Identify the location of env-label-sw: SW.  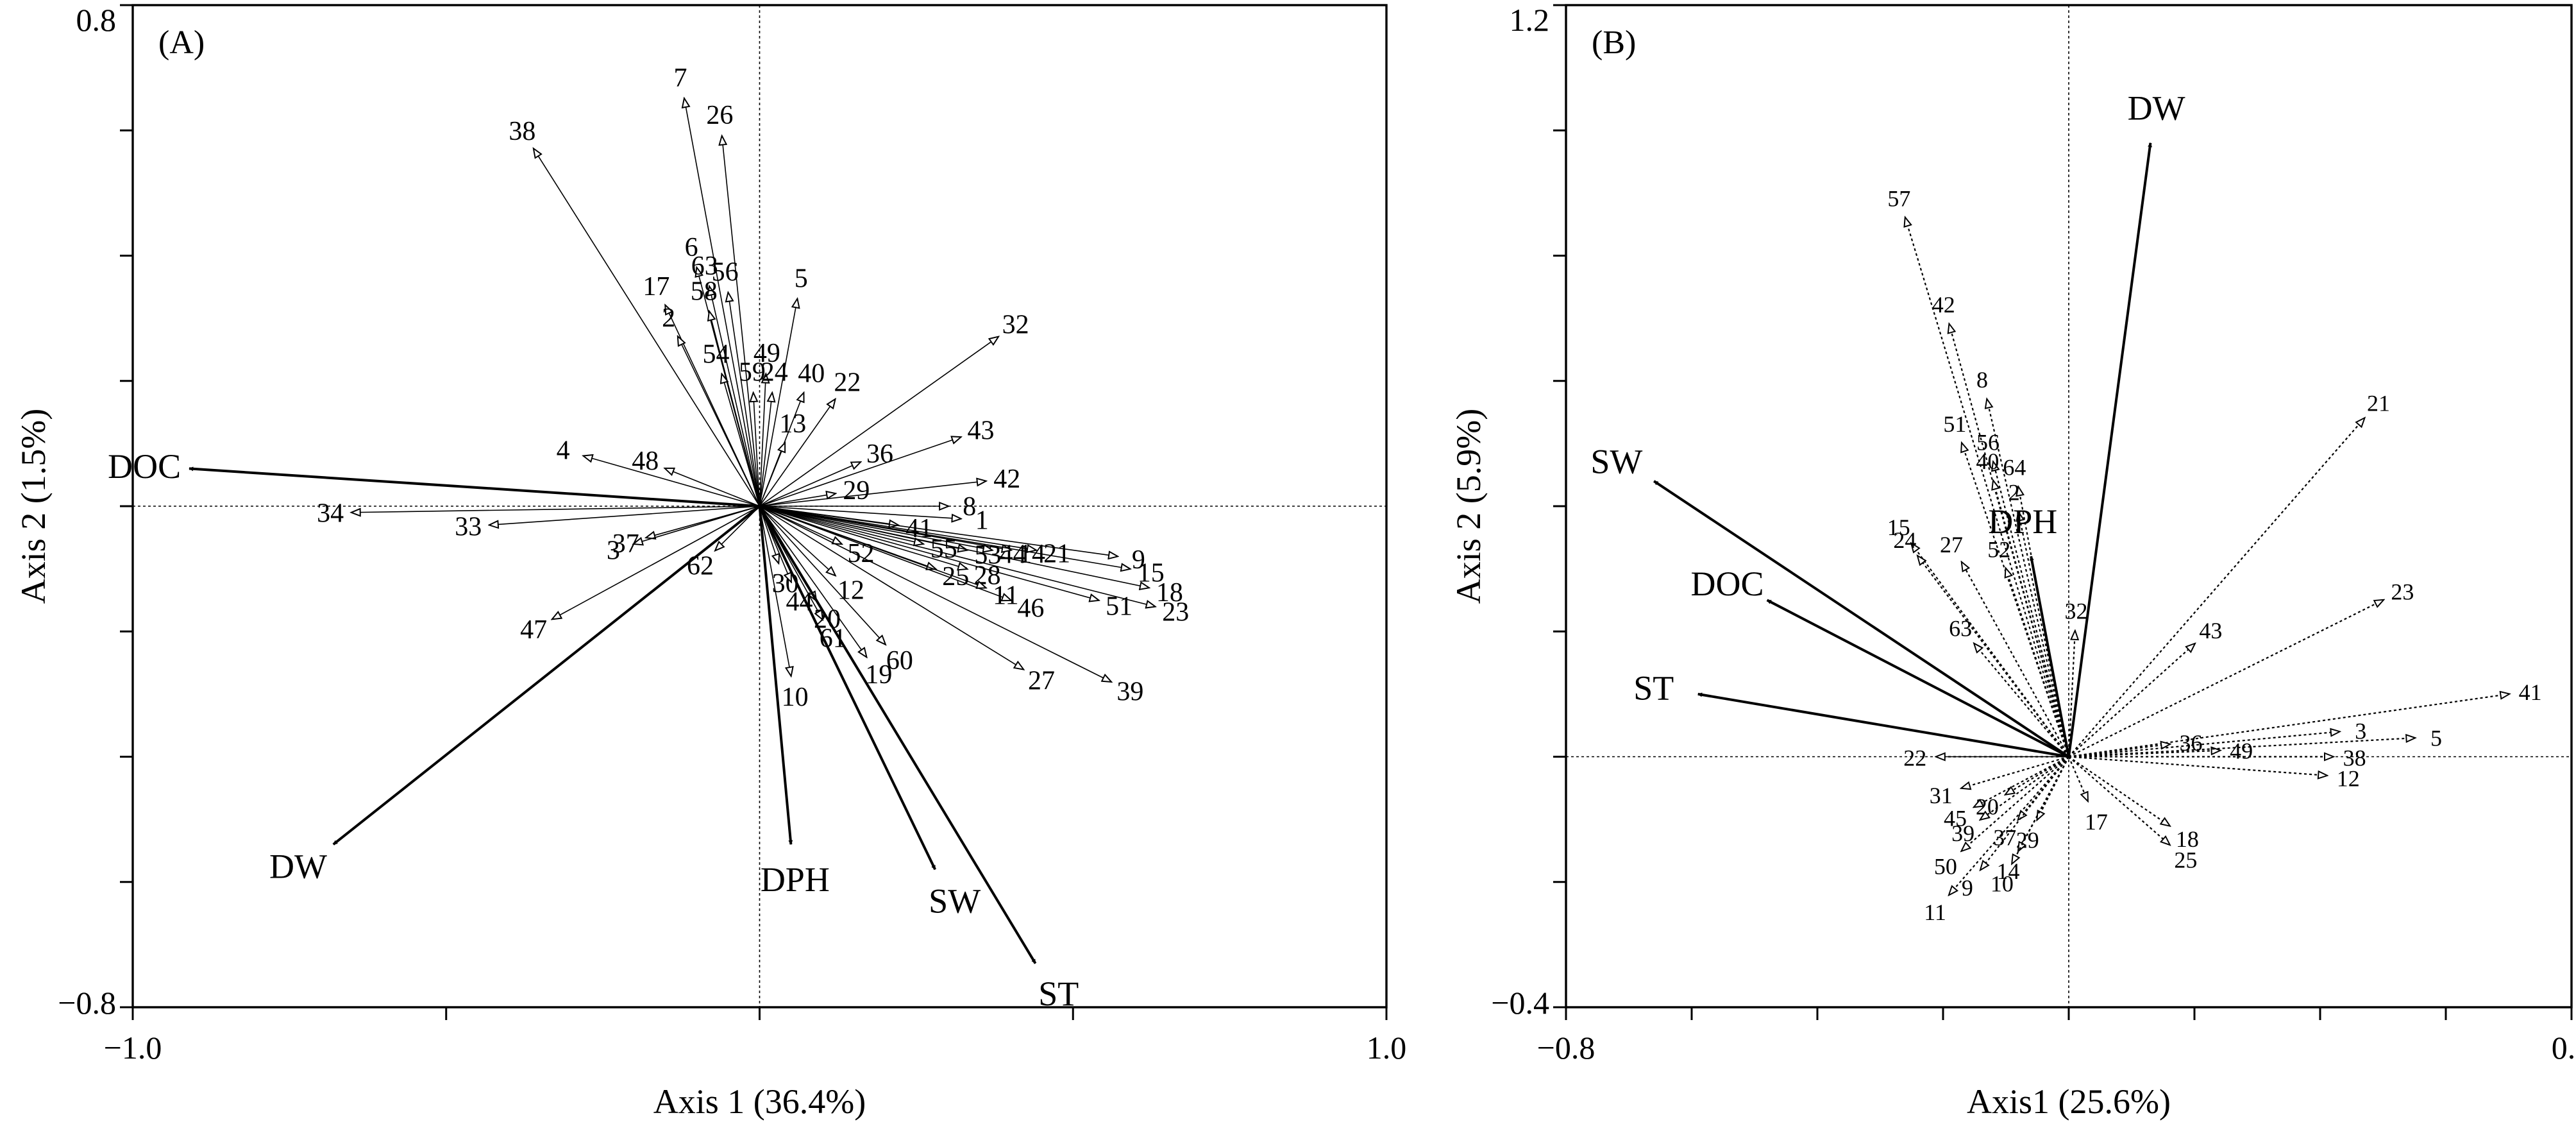
(955, 902).